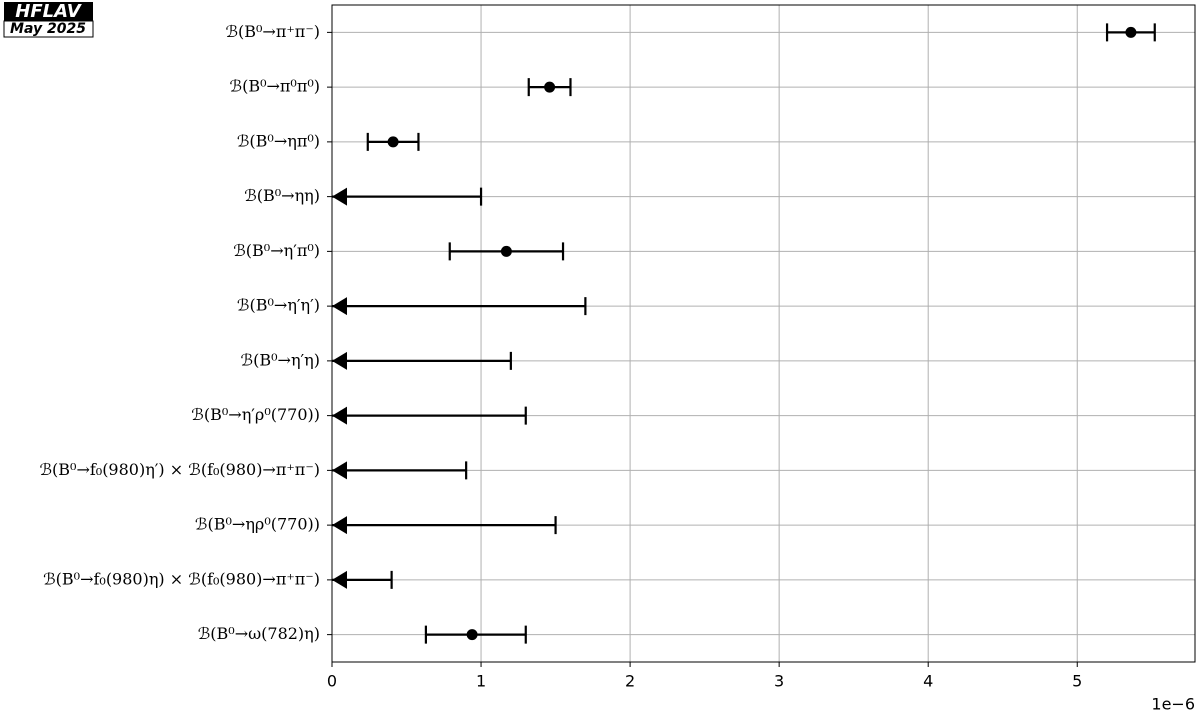 This screenshot has height=720, width=1200. I want to click on y-tick-label: ℬ(B⁰→η′η′), so click(278, 305).